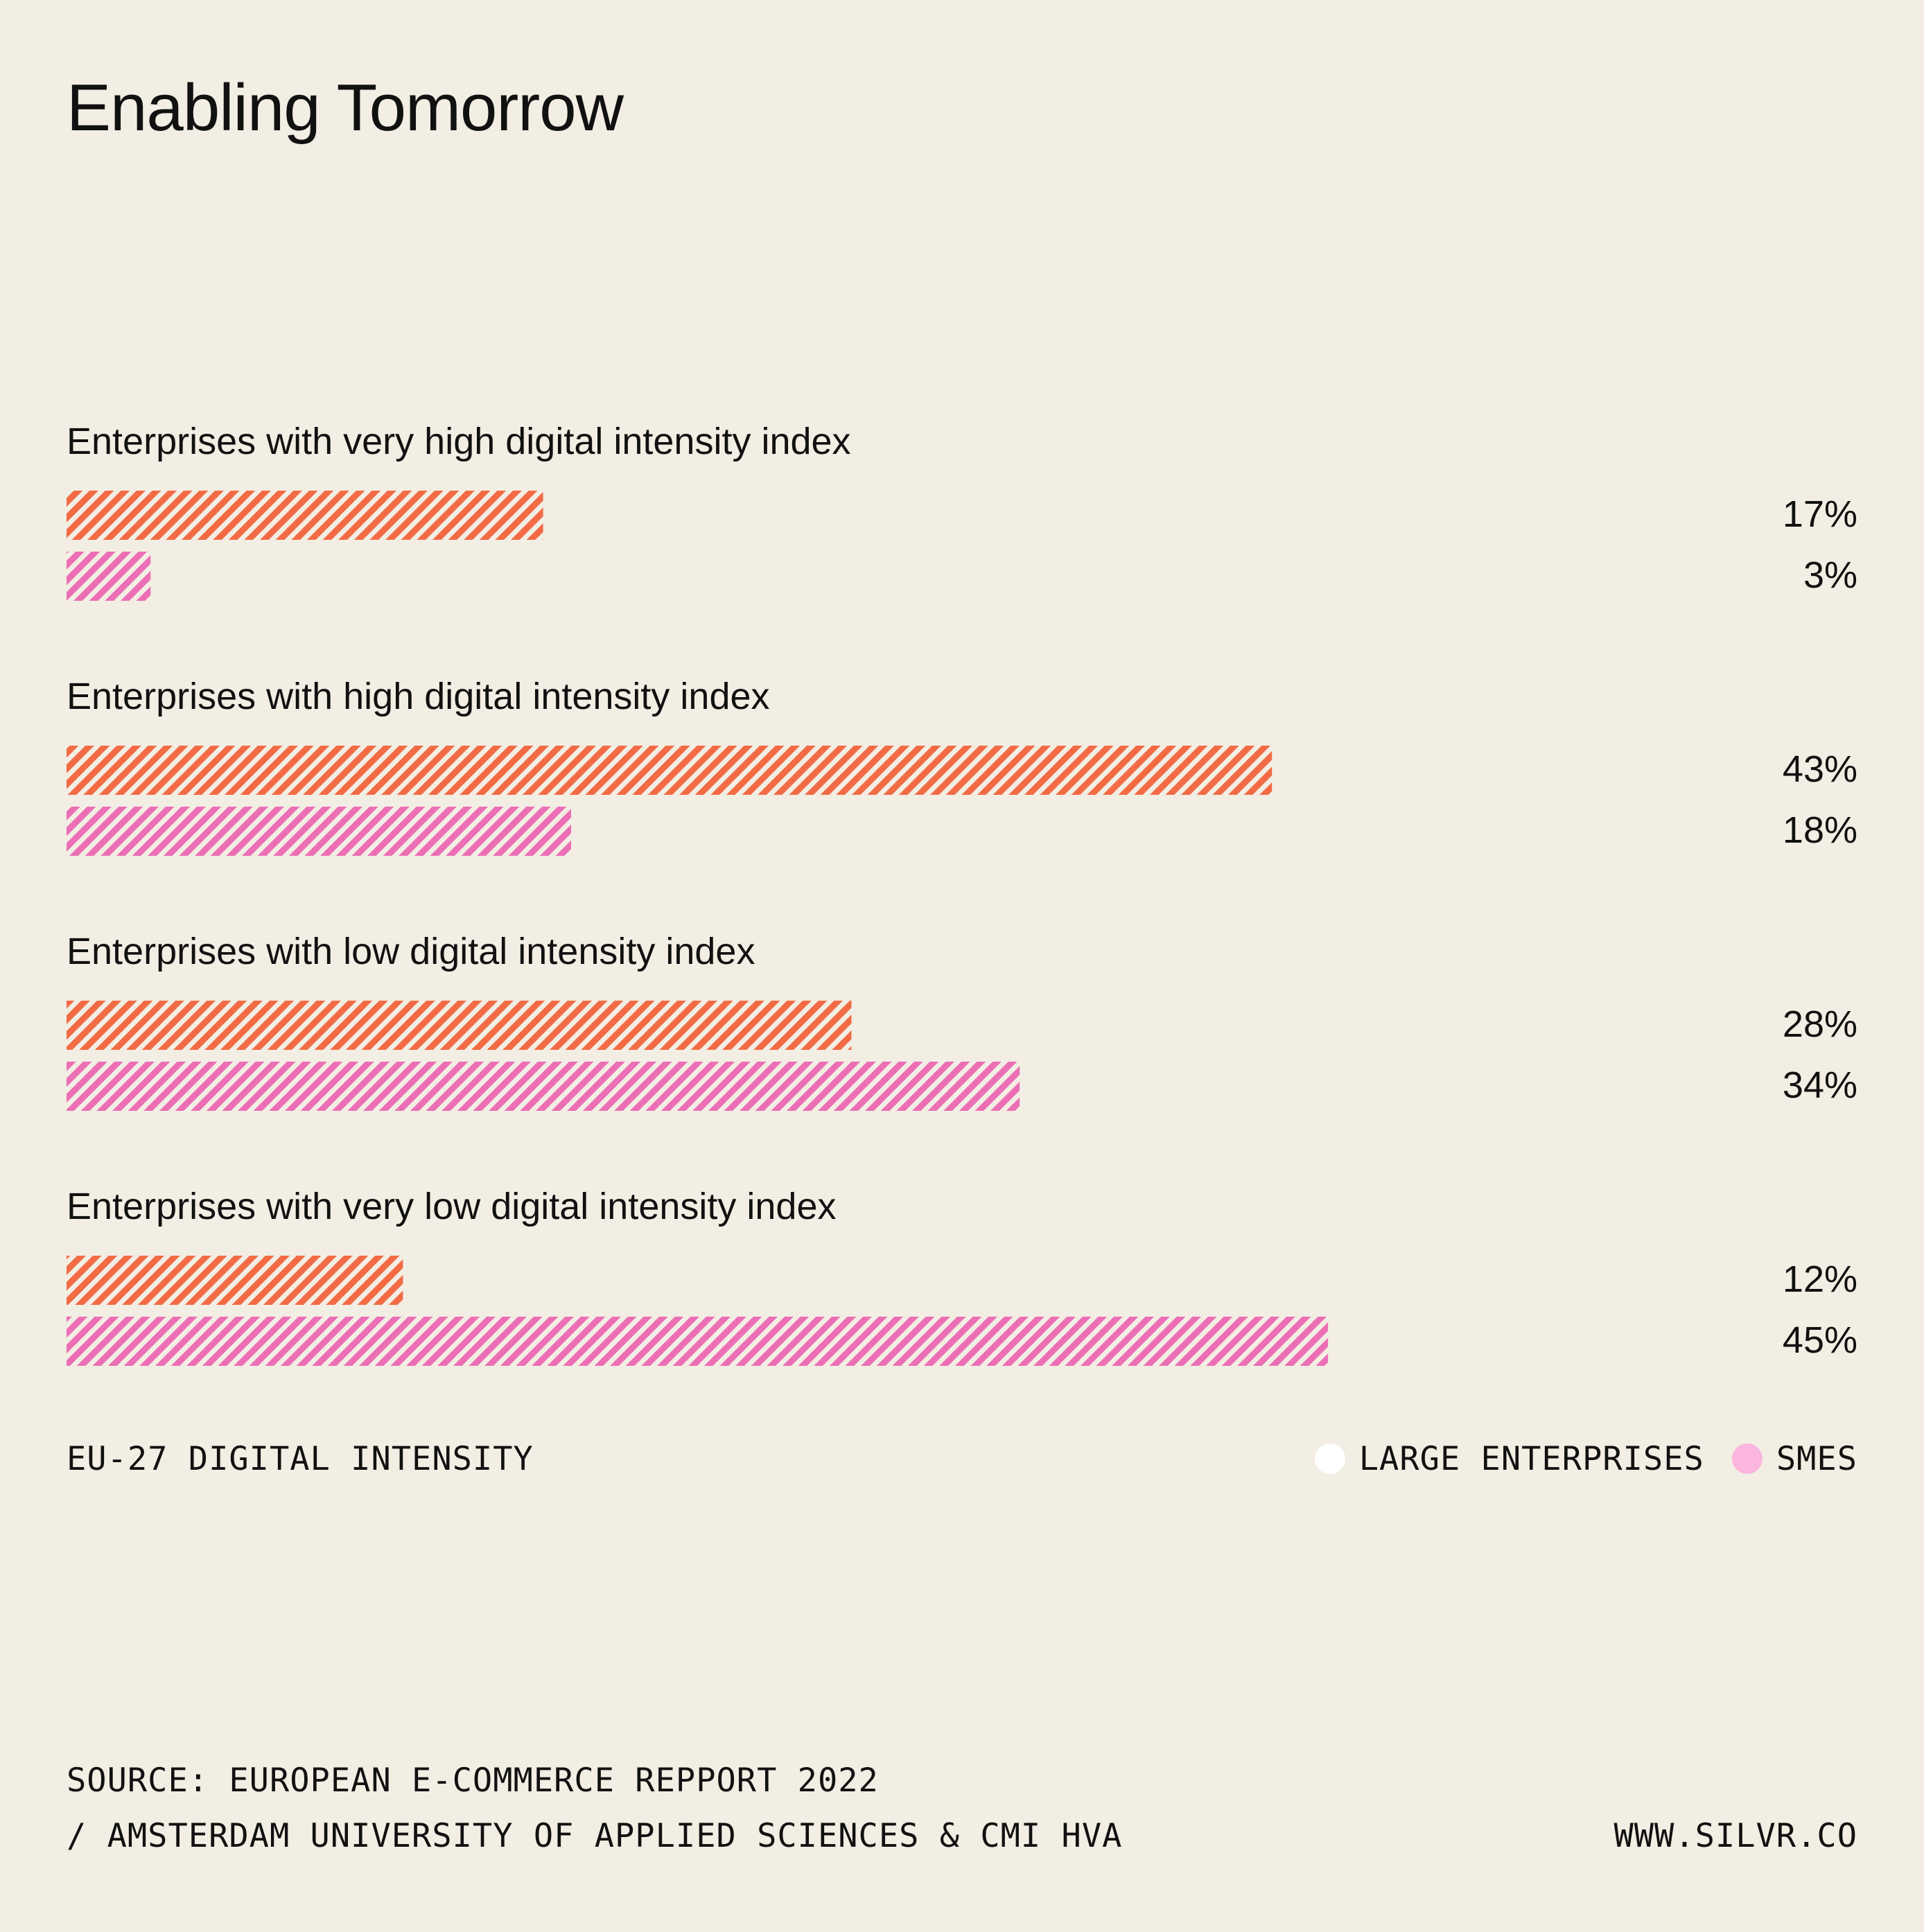  Describe the element at coordinates (698, 1342) in the screenshot. I see `bar-smes-enterprises-with-very-low-digital-intensity-index` at that location.